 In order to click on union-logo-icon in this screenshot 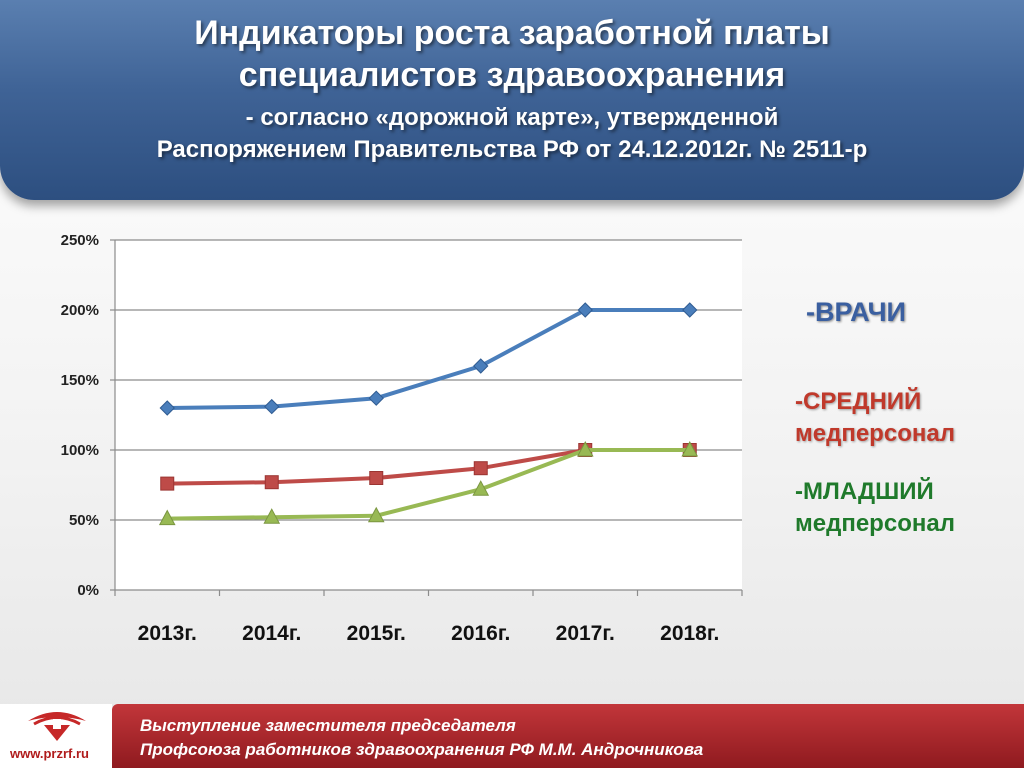, I will do `click(57, 726)`.